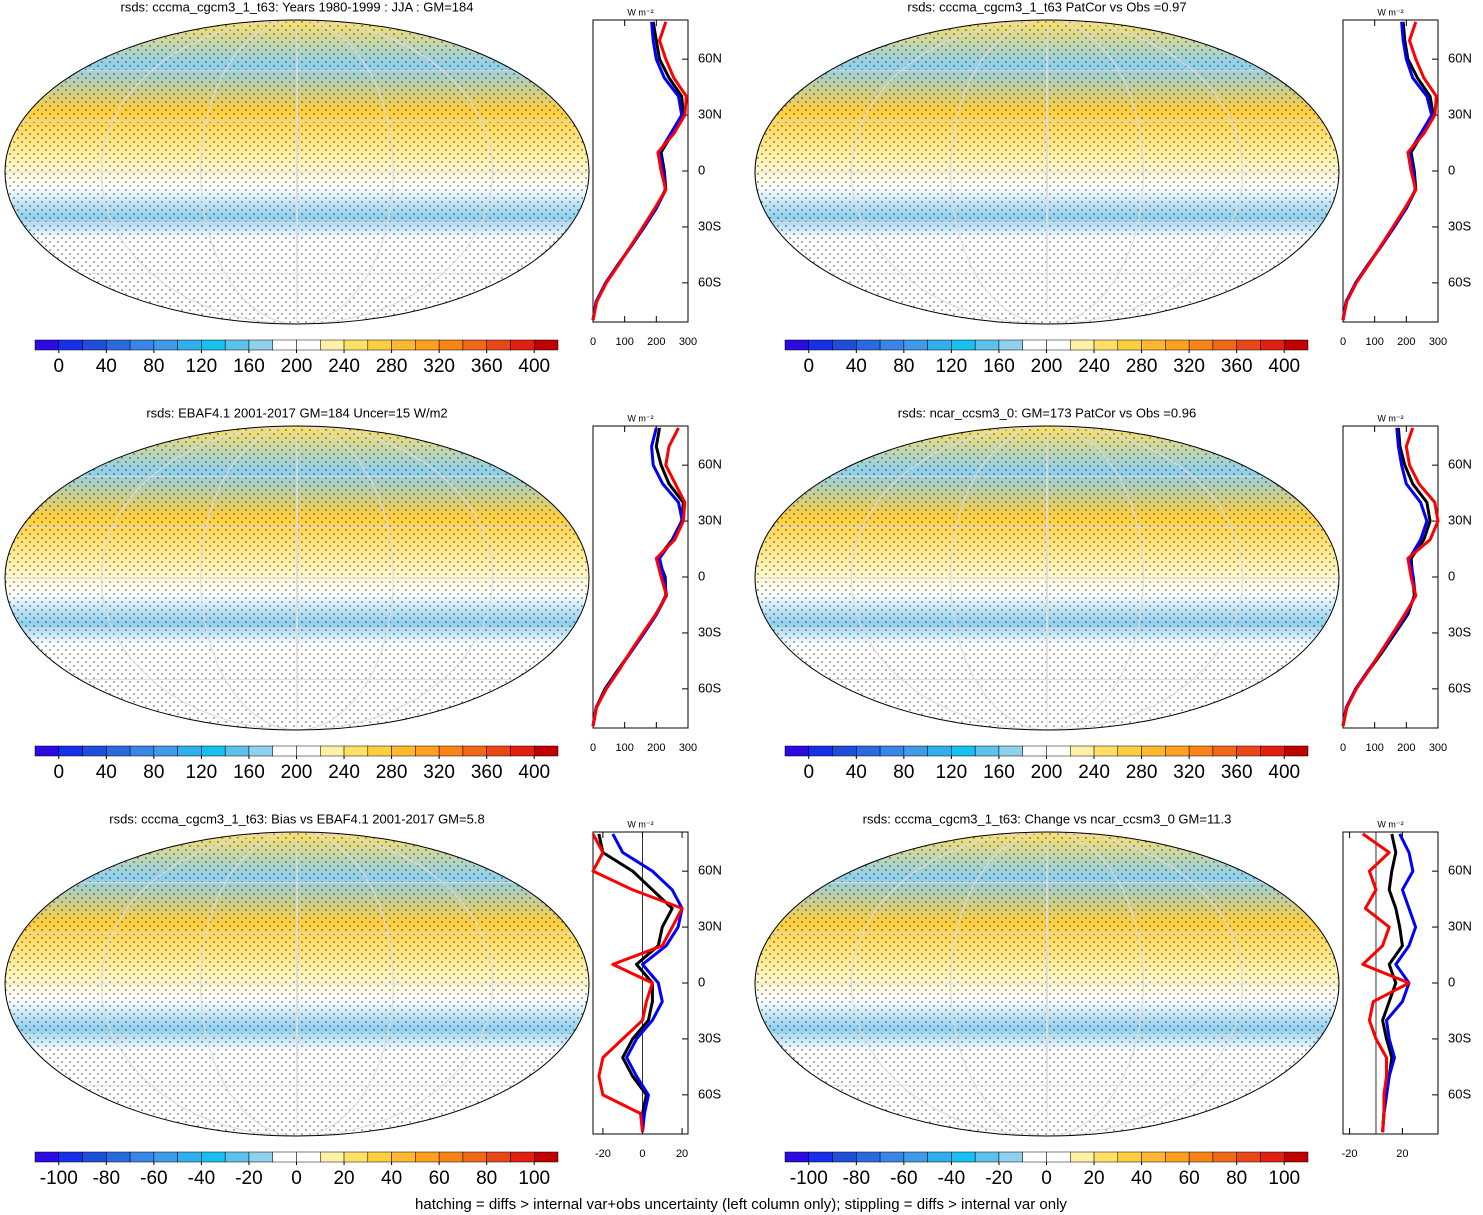 This screenshot has height=1215, width=1483. What do you see at coordinates (952, 366) in the screenshot?
I see `colorbar-label: 120` at bounding box center [952, 366].